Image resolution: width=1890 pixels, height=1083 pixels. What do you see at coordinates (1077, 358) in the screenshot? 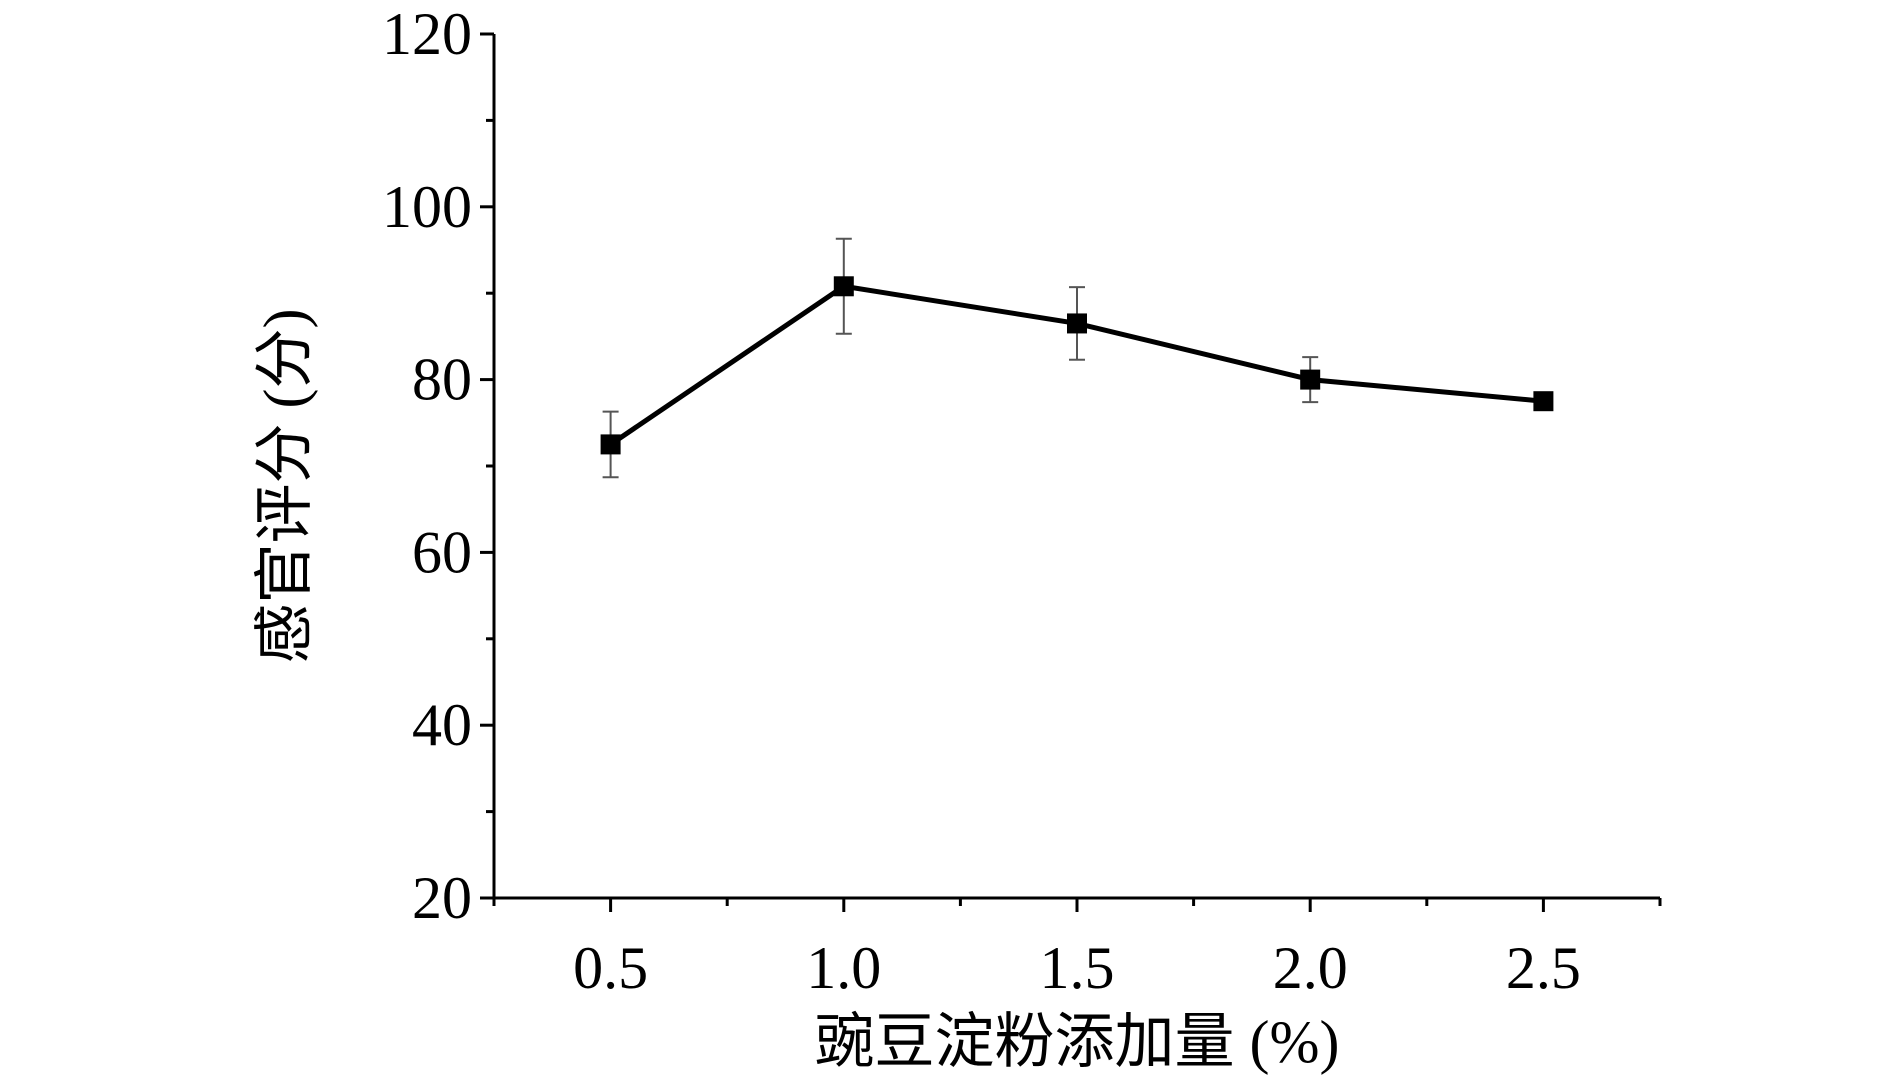
I see `series` at bounding box center [1077, 358].